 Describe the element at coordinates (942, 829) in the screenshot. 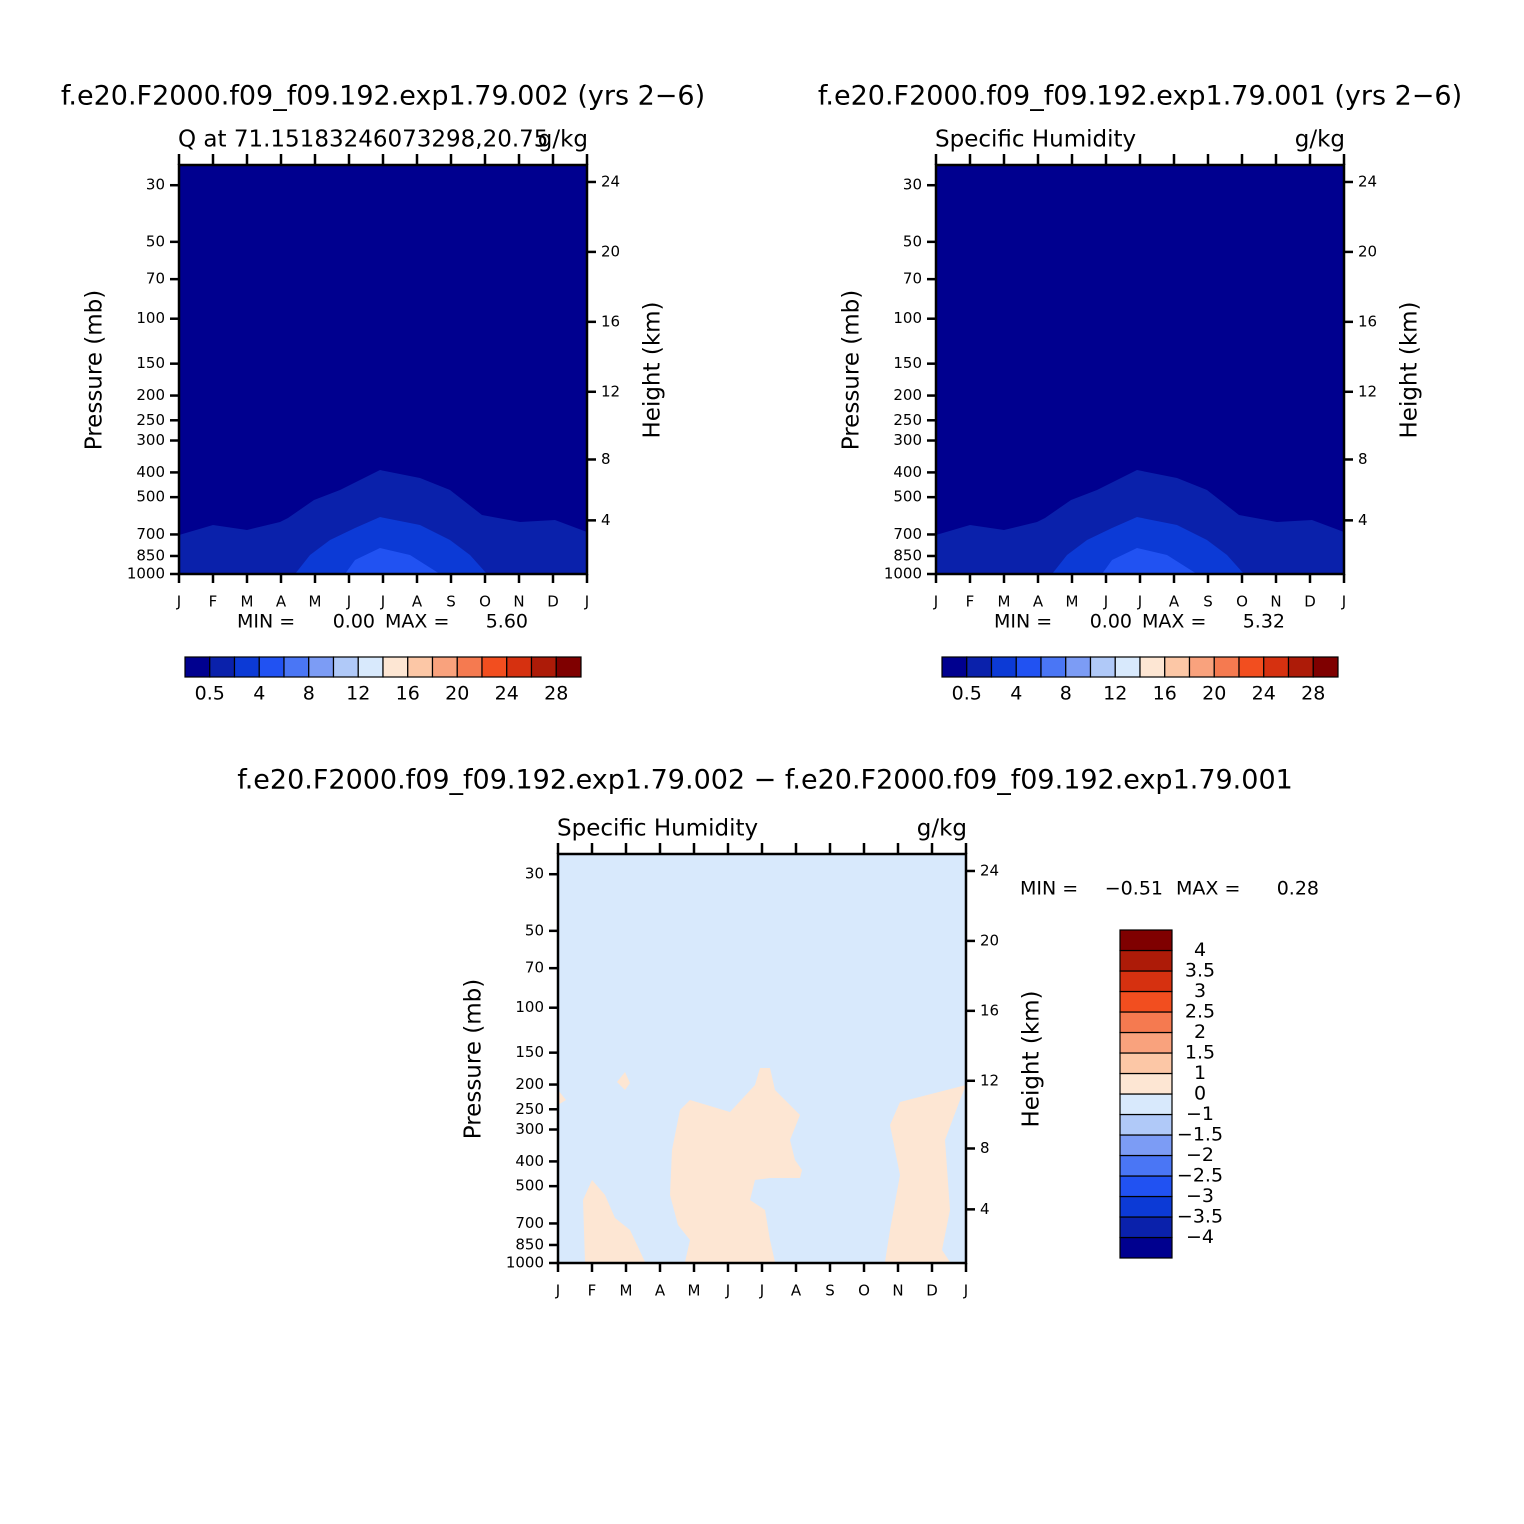

I see `right-subtitle: g/kg` at that location.